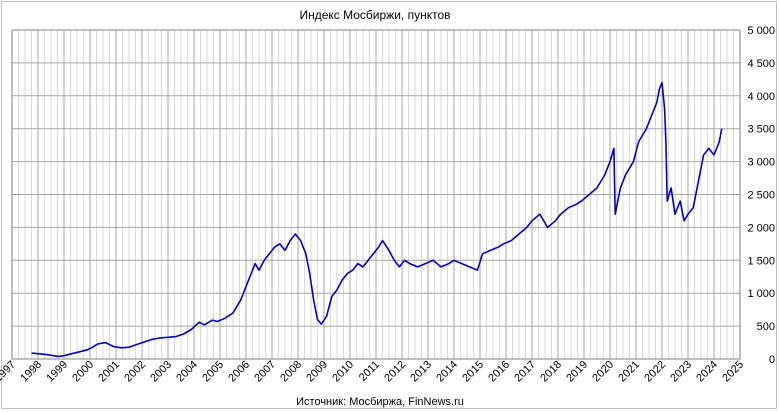 The width and height of the screenshot is (780, 412). I want to click on x-tick-label: 2008, so click(291, 372).